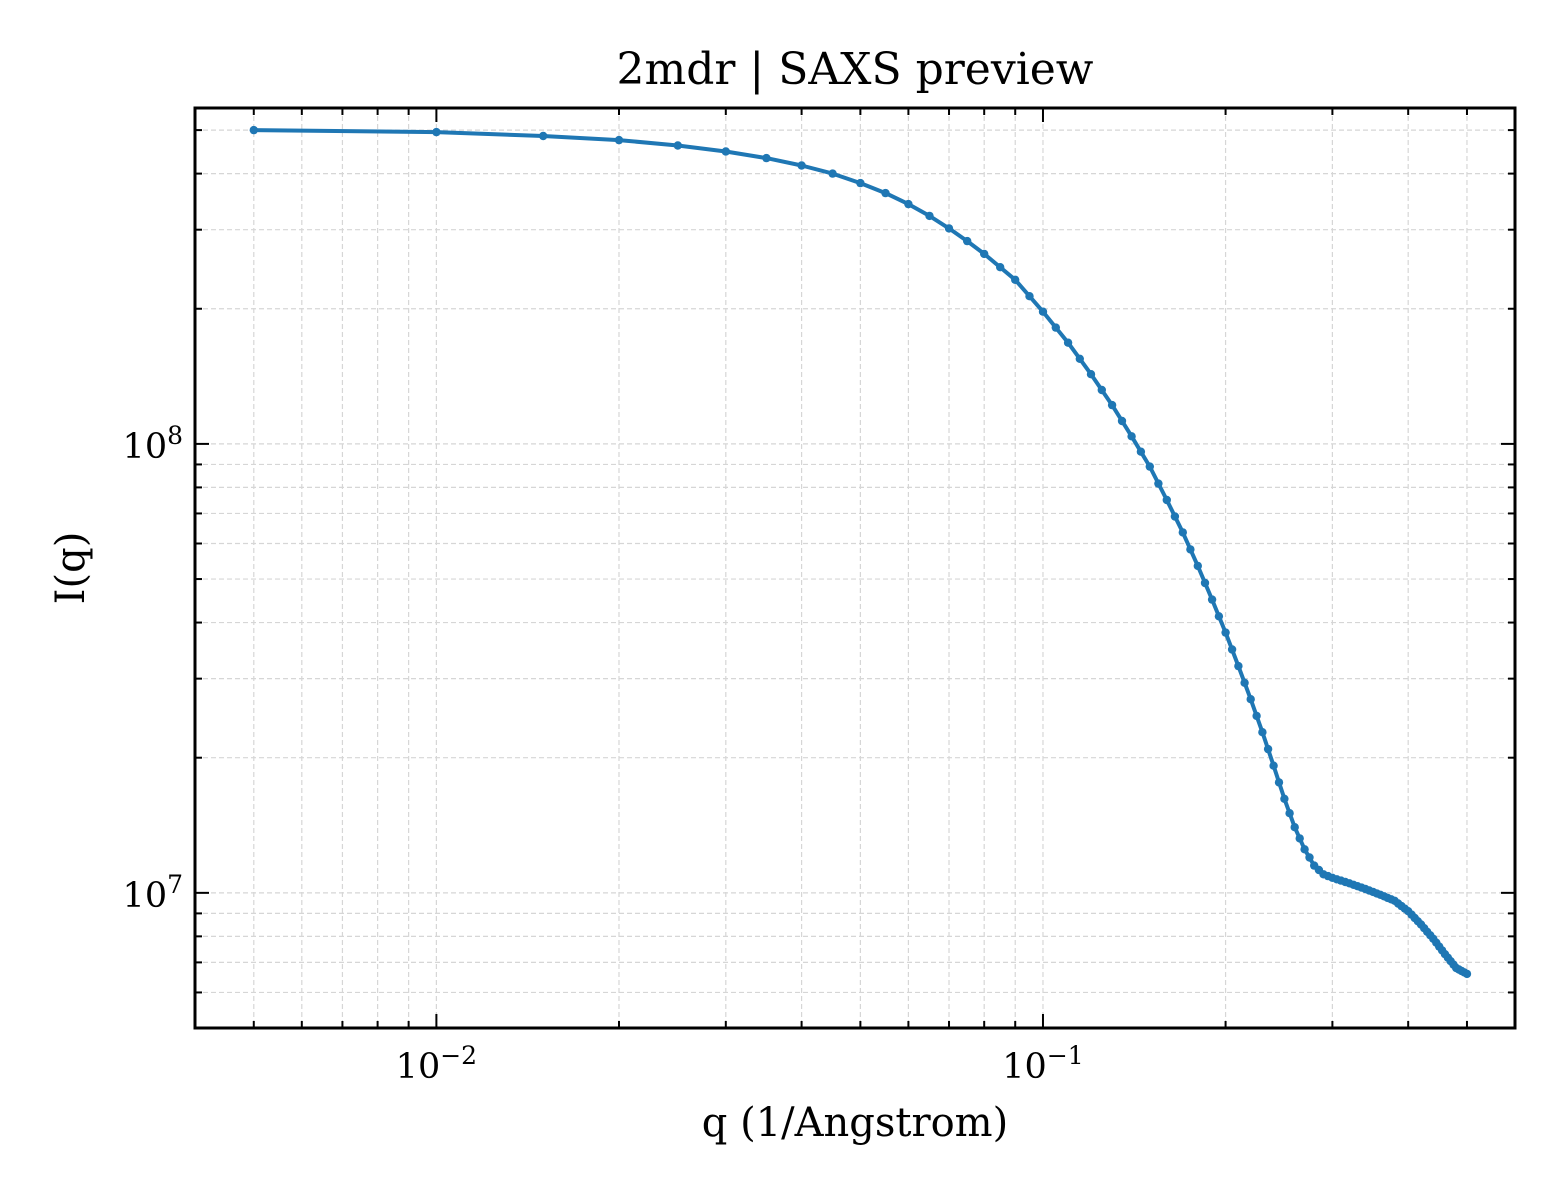 The image size is (1560, 1200). What do you see at coordinates (855, 69) in the screenshot?
I see `chart-title: 2mdr | SAXS preview` at bounding box center [855, 69].